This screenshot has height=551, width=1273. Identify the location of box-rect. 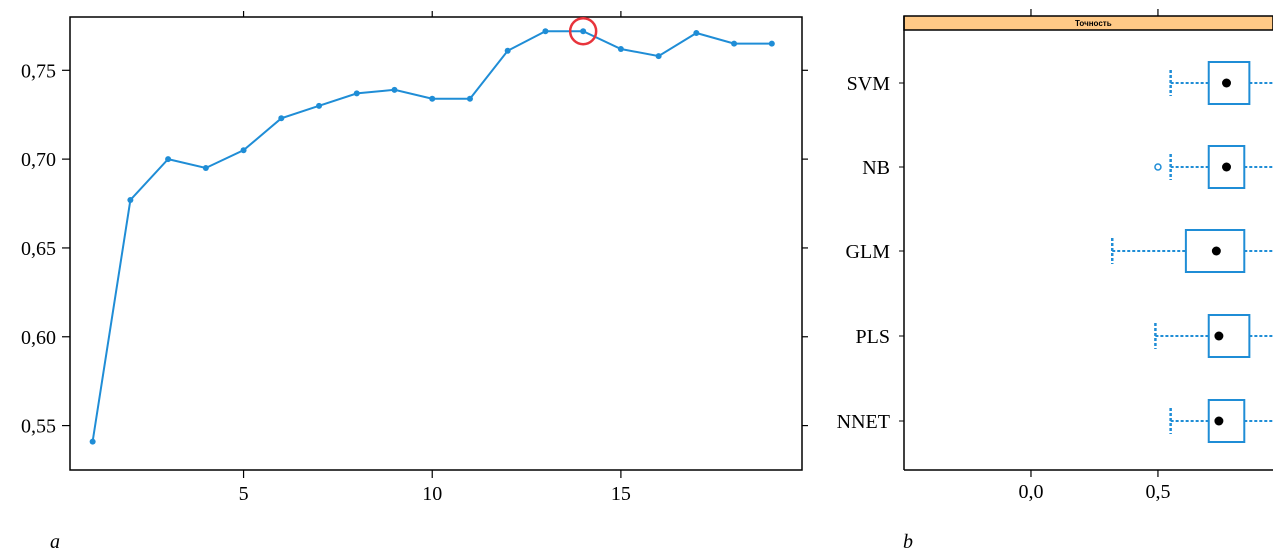
(1226, 421).